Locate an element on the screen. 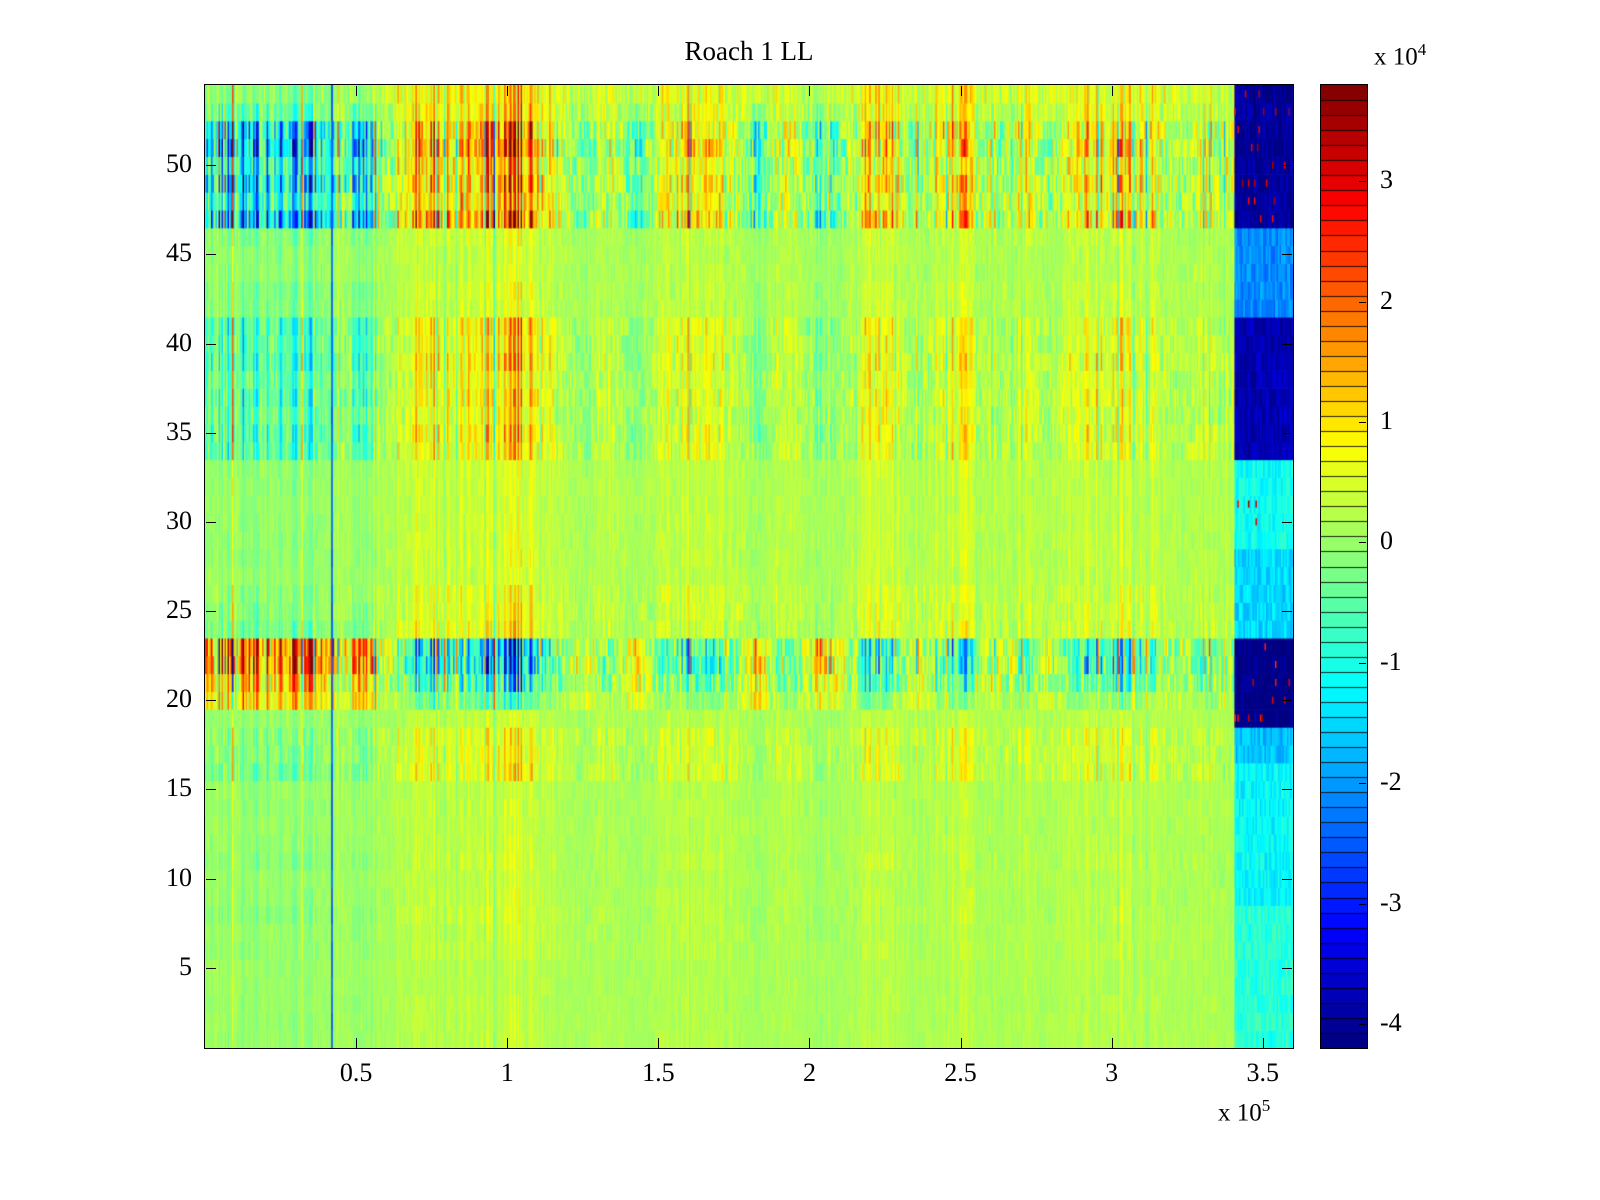 The image size is (1600, 1200). colorbar-exponent-label: x 104 is located at coordinates (1400, 55).